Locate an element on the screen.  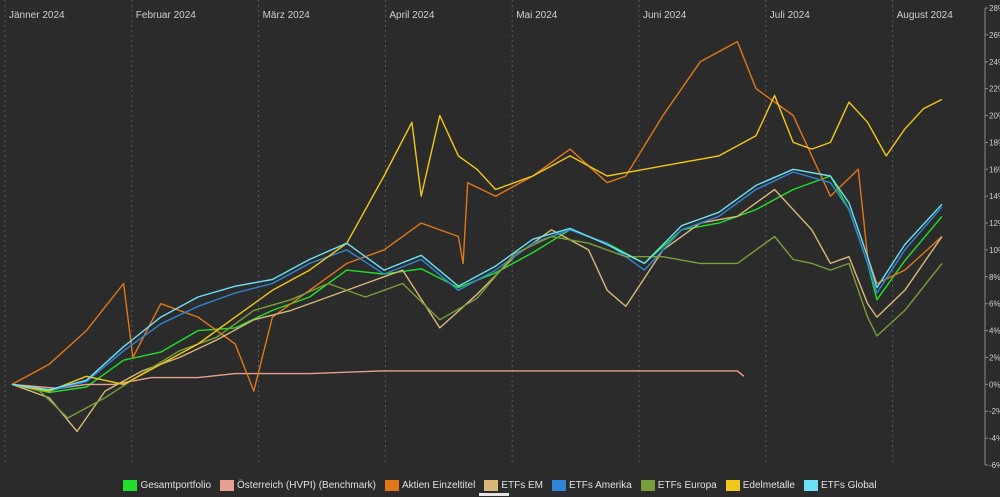
y-tick-label: 18% is located at coordinates (994, 142).